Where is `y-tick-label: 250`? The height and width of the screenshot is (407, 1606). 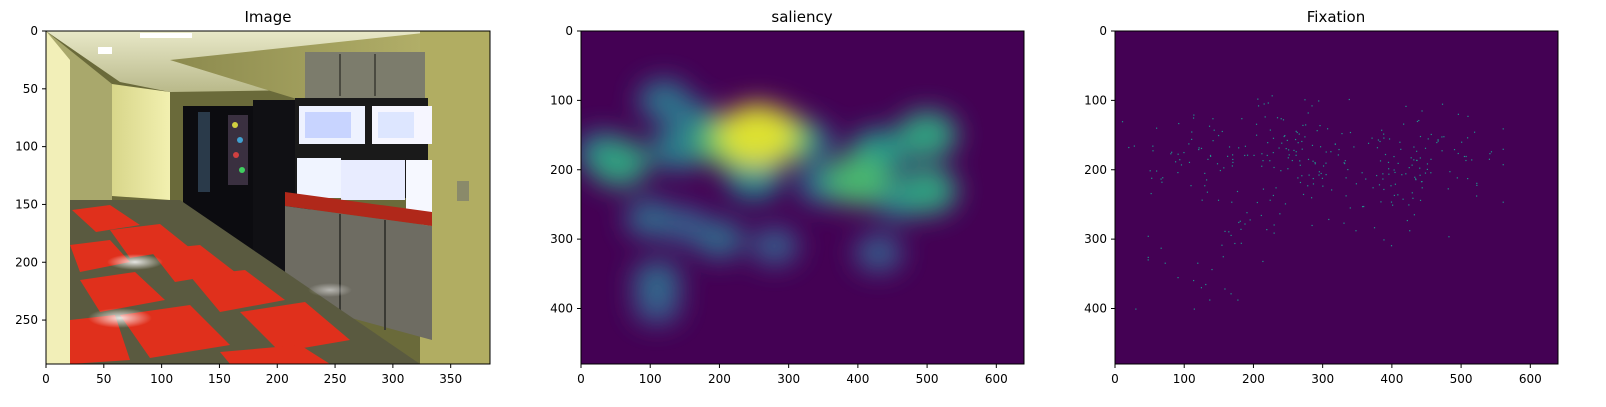
y-tick-label: 250 is located at coordinates (26, 320).